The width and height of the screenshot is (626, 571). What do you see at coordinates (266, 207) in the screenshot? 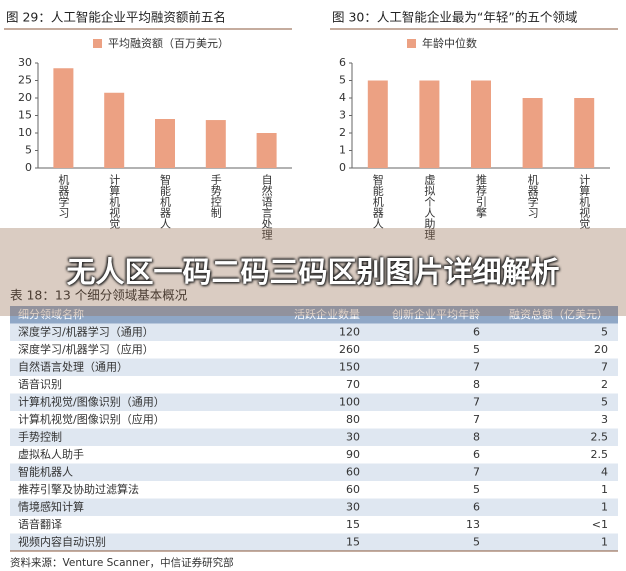
I see `x-tick-label: 自然语言处理` at bounding box center [266, 207].